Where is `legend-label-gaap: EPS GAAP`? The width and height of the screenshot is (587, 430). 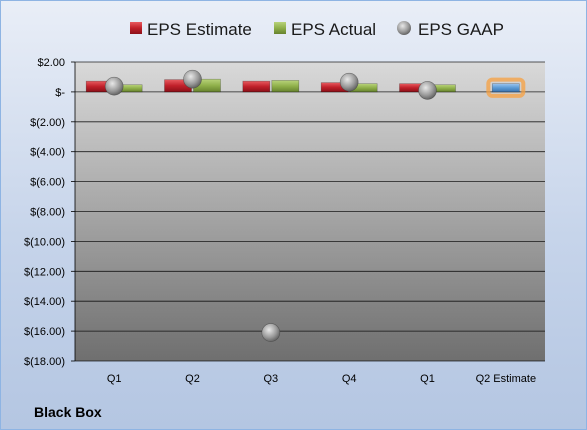
legend-label-gaap: EPS GAAP is located at coordinates (461, 29).